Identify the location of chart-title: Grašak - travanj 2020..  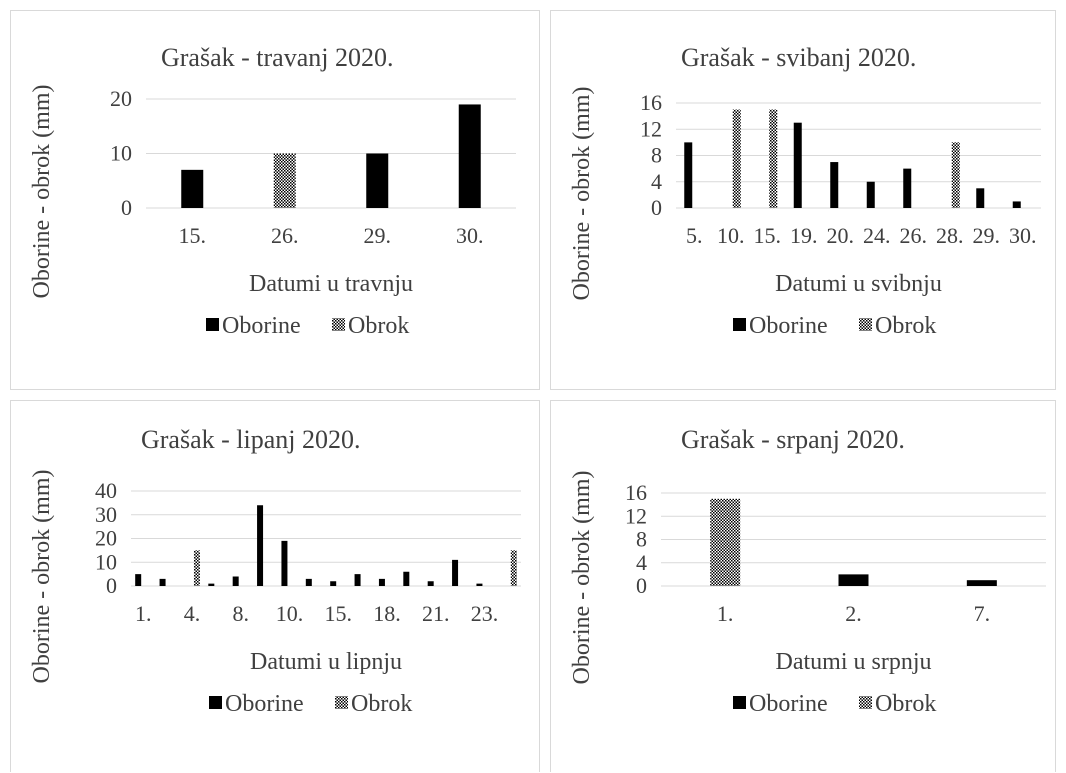
(277, 57).